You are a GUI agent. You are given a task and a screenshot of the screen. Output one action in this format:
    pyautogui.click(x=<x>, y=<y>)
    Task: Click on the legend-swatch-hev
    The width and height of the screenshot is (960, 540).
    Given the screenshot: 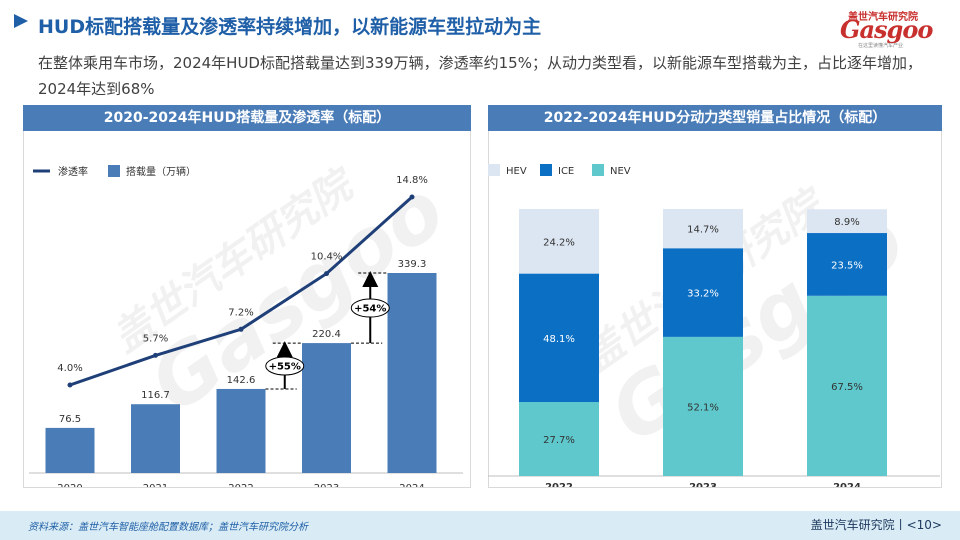 What is the action you would take?
    pyautogui.click(x=494, y=170)
    